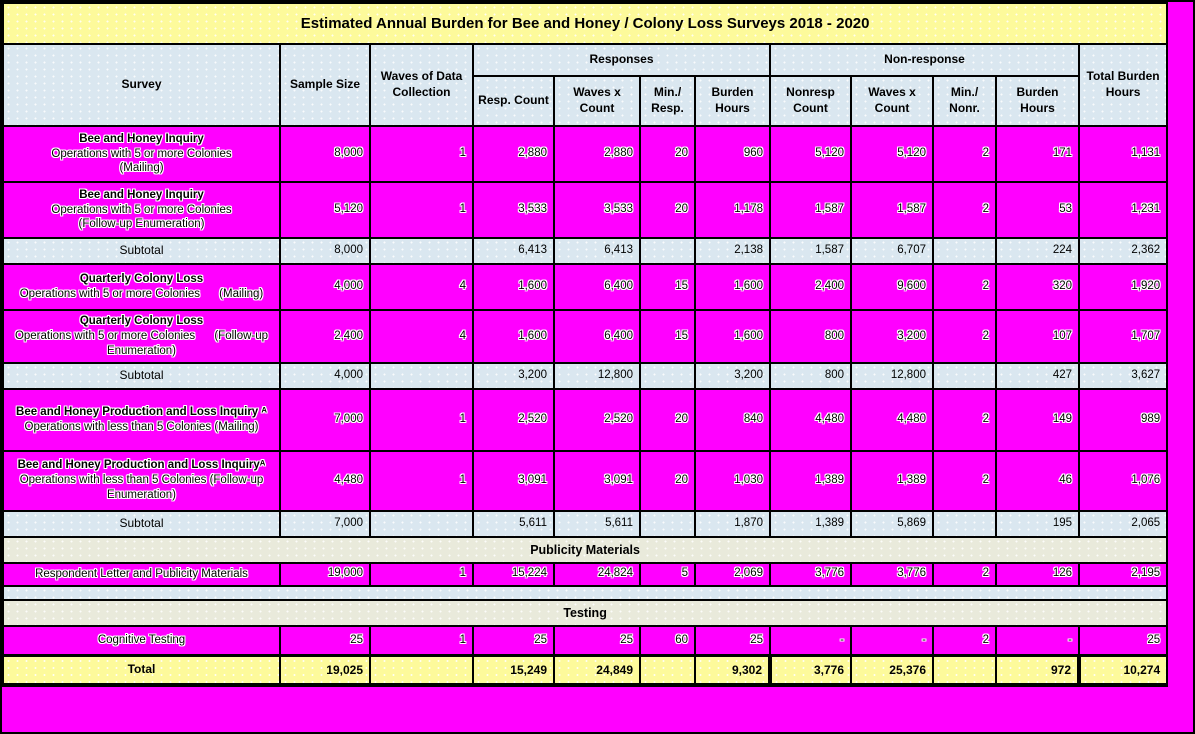  I want to click on cell-nonresp-waves-x-count: 1,587, so click(892, 210).